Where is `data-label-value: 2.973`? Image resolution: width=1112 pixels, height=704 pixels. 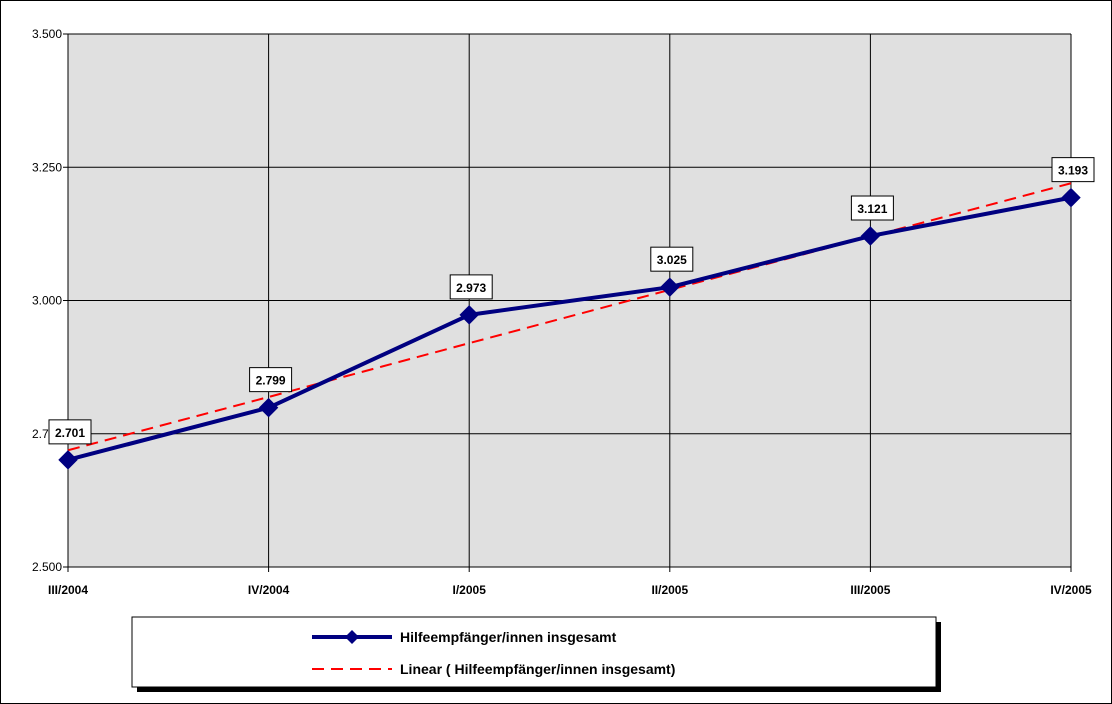
data-label-value: 2.973 is located at coordinates (471, 288).